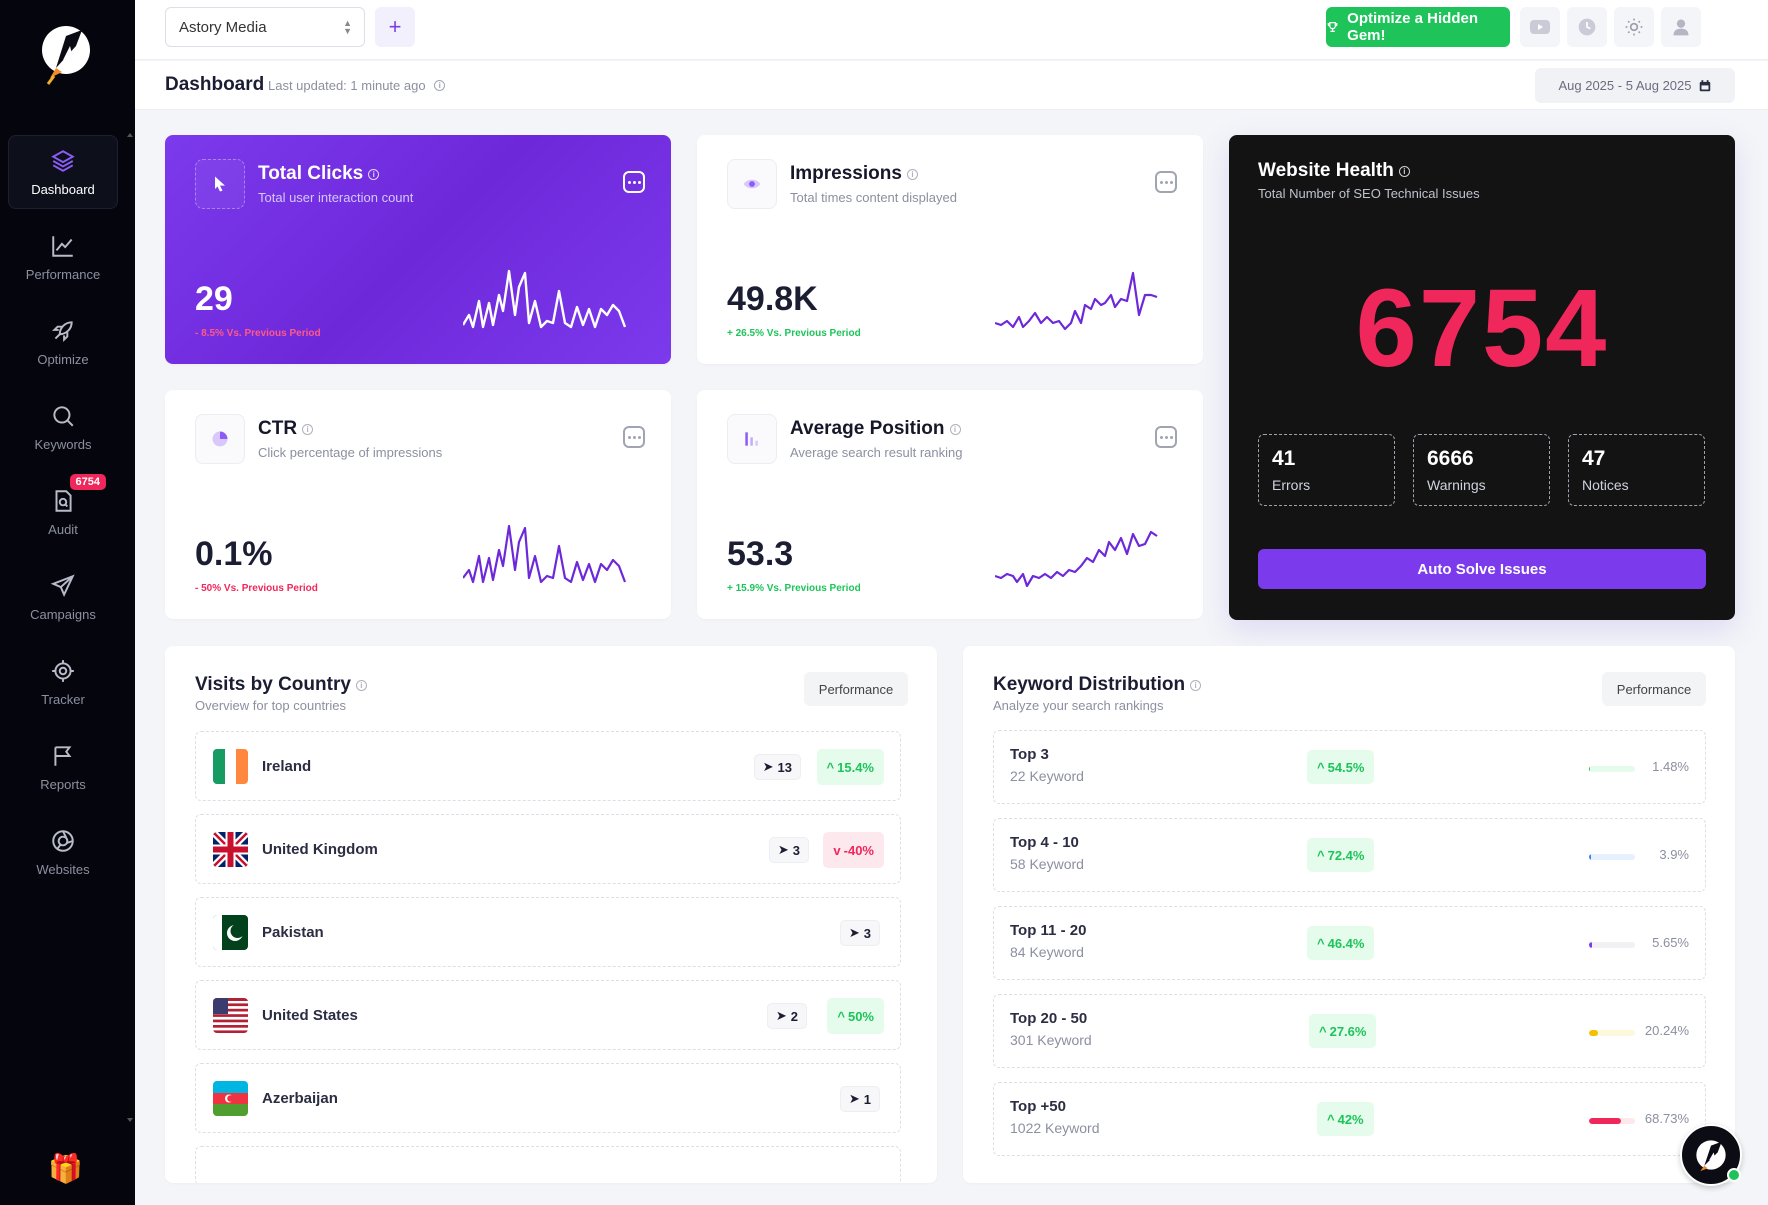 The image size is (1768, 1205). I want to click on trend-value: -40%, so click(858, 850).